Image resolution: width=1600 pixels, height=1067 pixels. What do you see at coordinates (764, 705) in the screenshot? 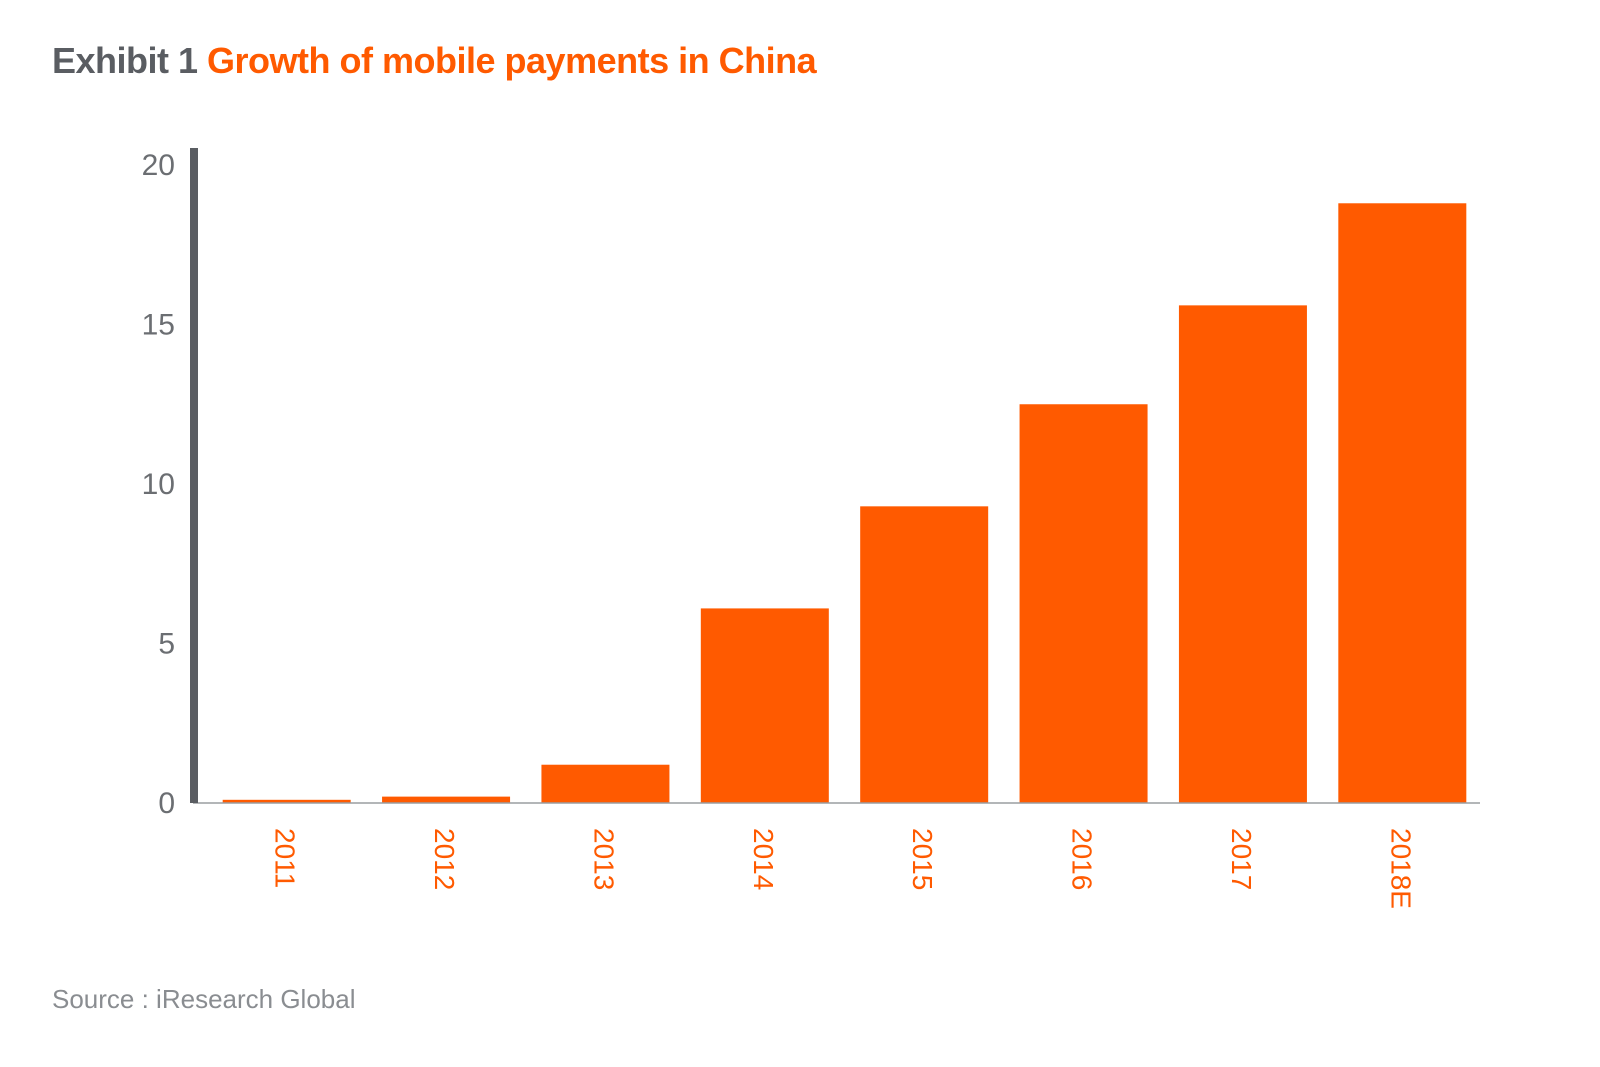
I see `bar-2014` at bounding box center [764, 705].